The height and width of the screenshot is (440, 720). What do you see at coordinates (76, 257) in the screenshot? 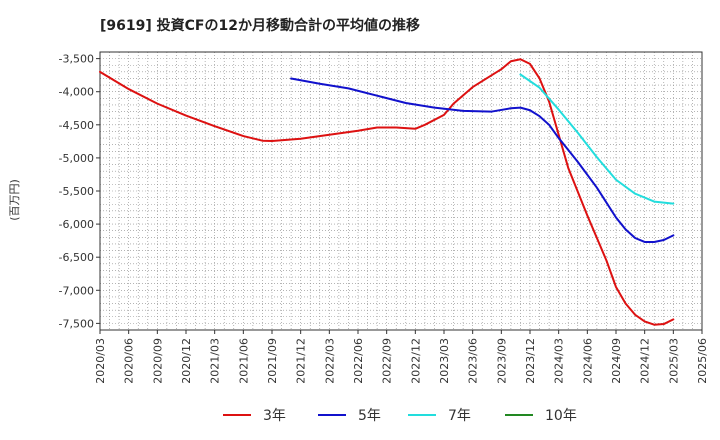
I see `y-tick-label: -6,500` at bounding box center [76, 257].